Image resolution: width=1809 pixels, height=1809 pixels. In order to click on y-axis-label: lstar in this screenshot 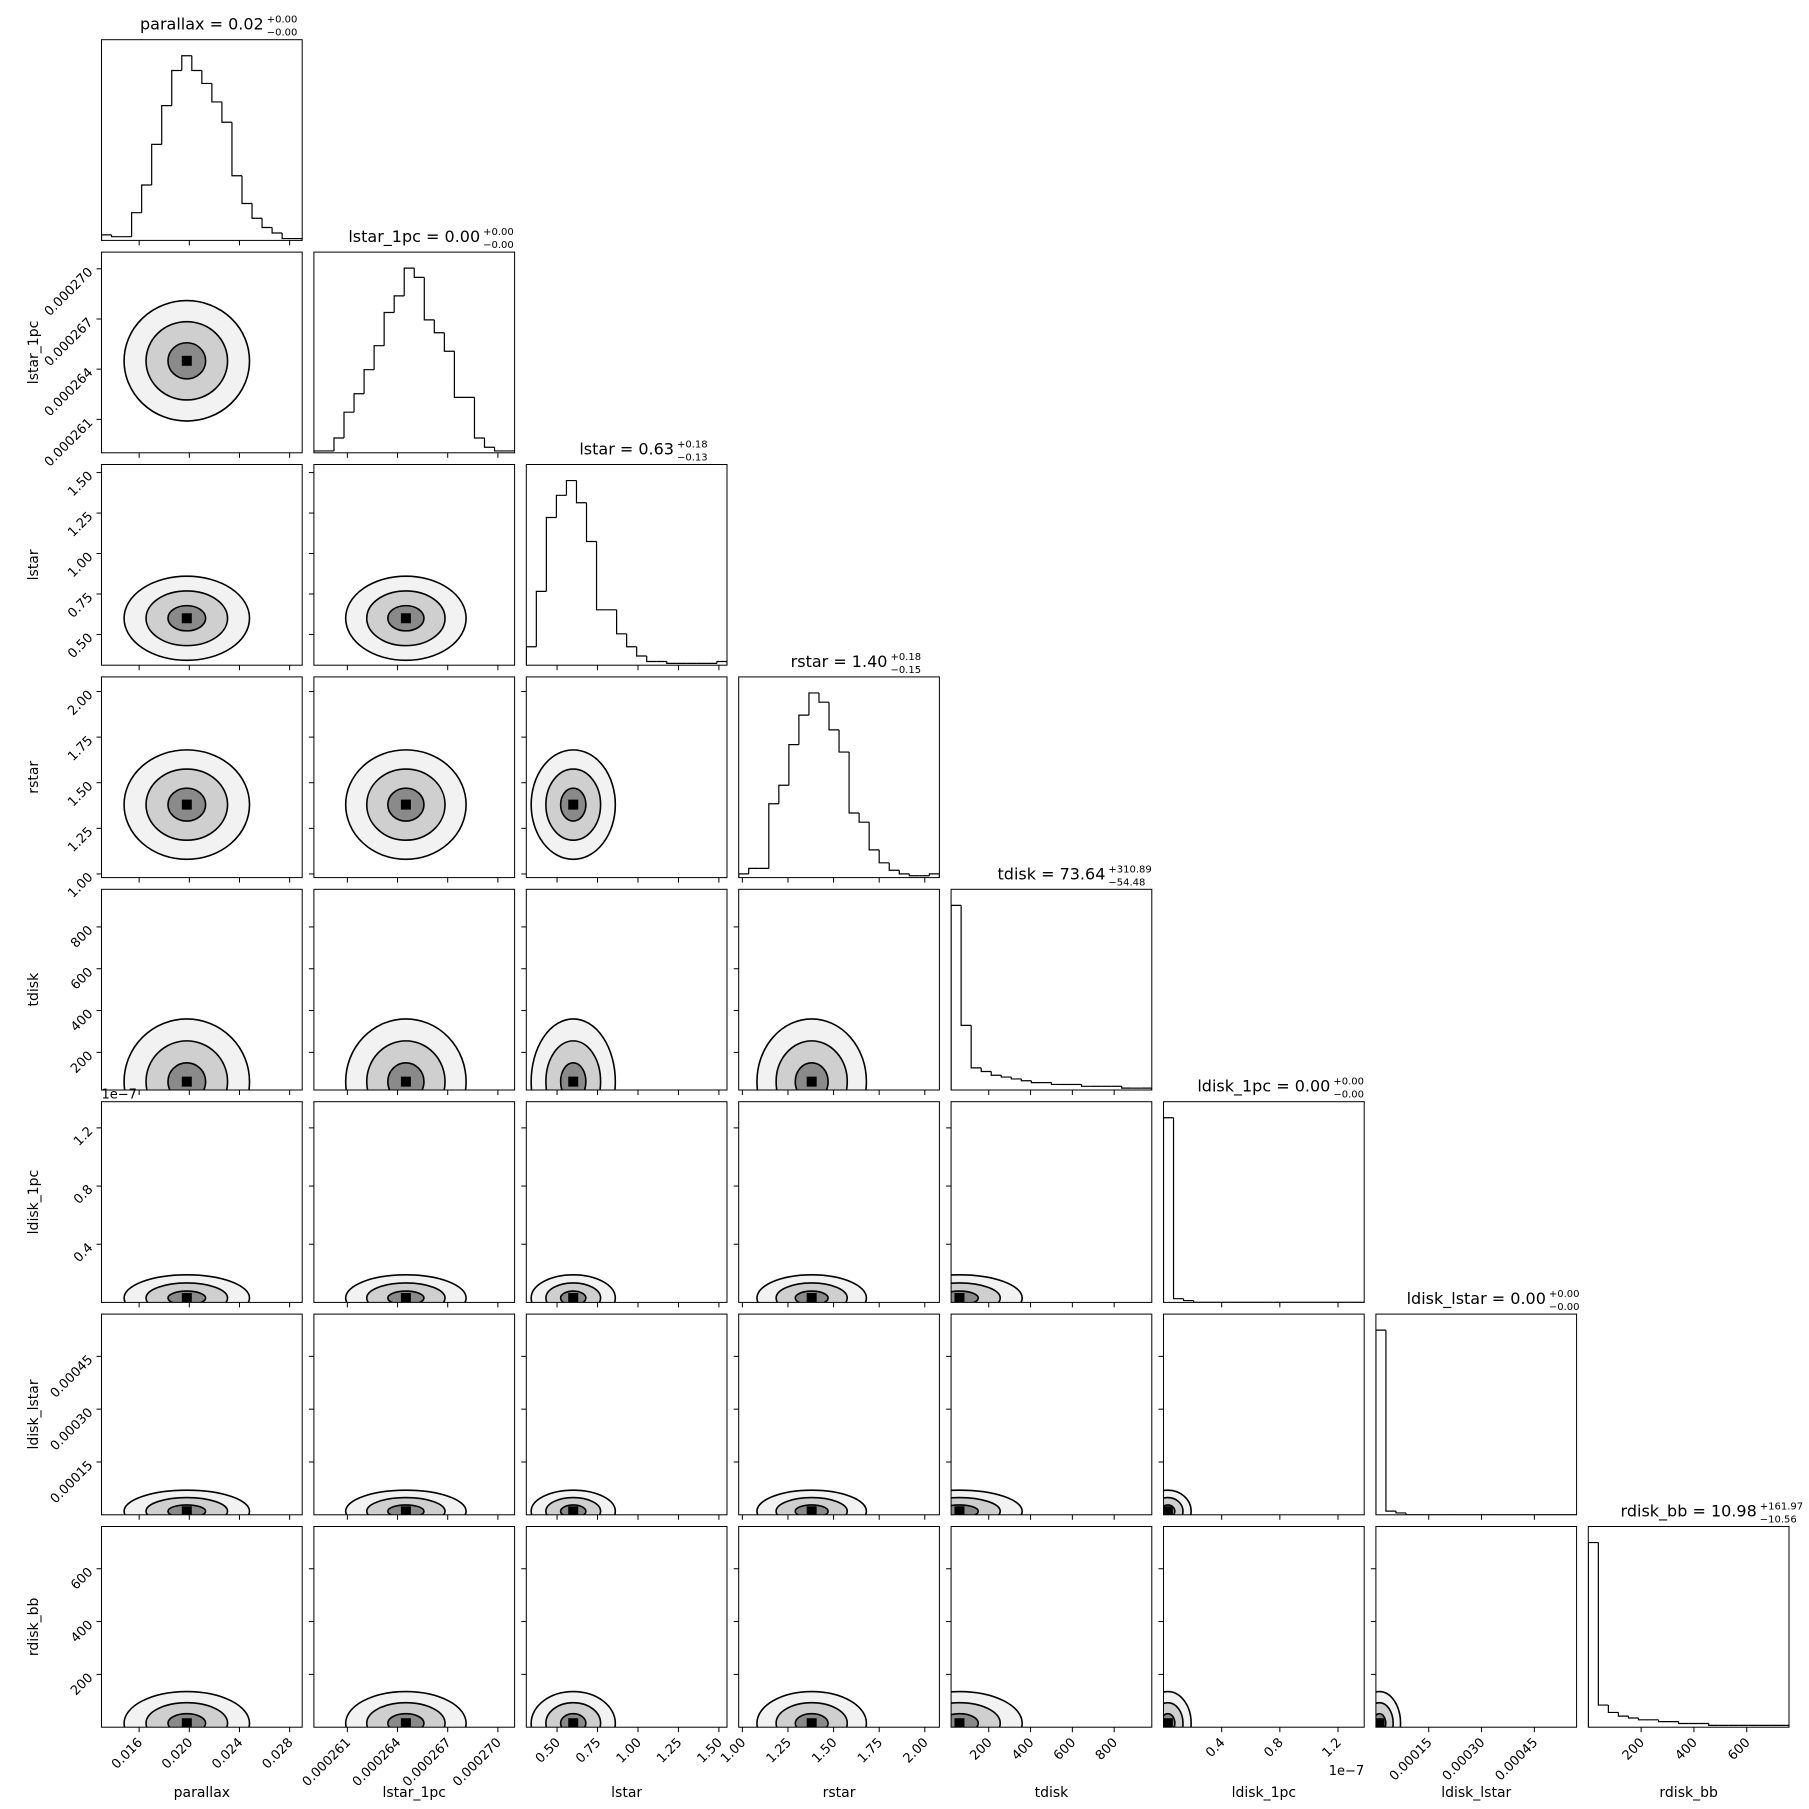, I will do `click(34, 564)`.